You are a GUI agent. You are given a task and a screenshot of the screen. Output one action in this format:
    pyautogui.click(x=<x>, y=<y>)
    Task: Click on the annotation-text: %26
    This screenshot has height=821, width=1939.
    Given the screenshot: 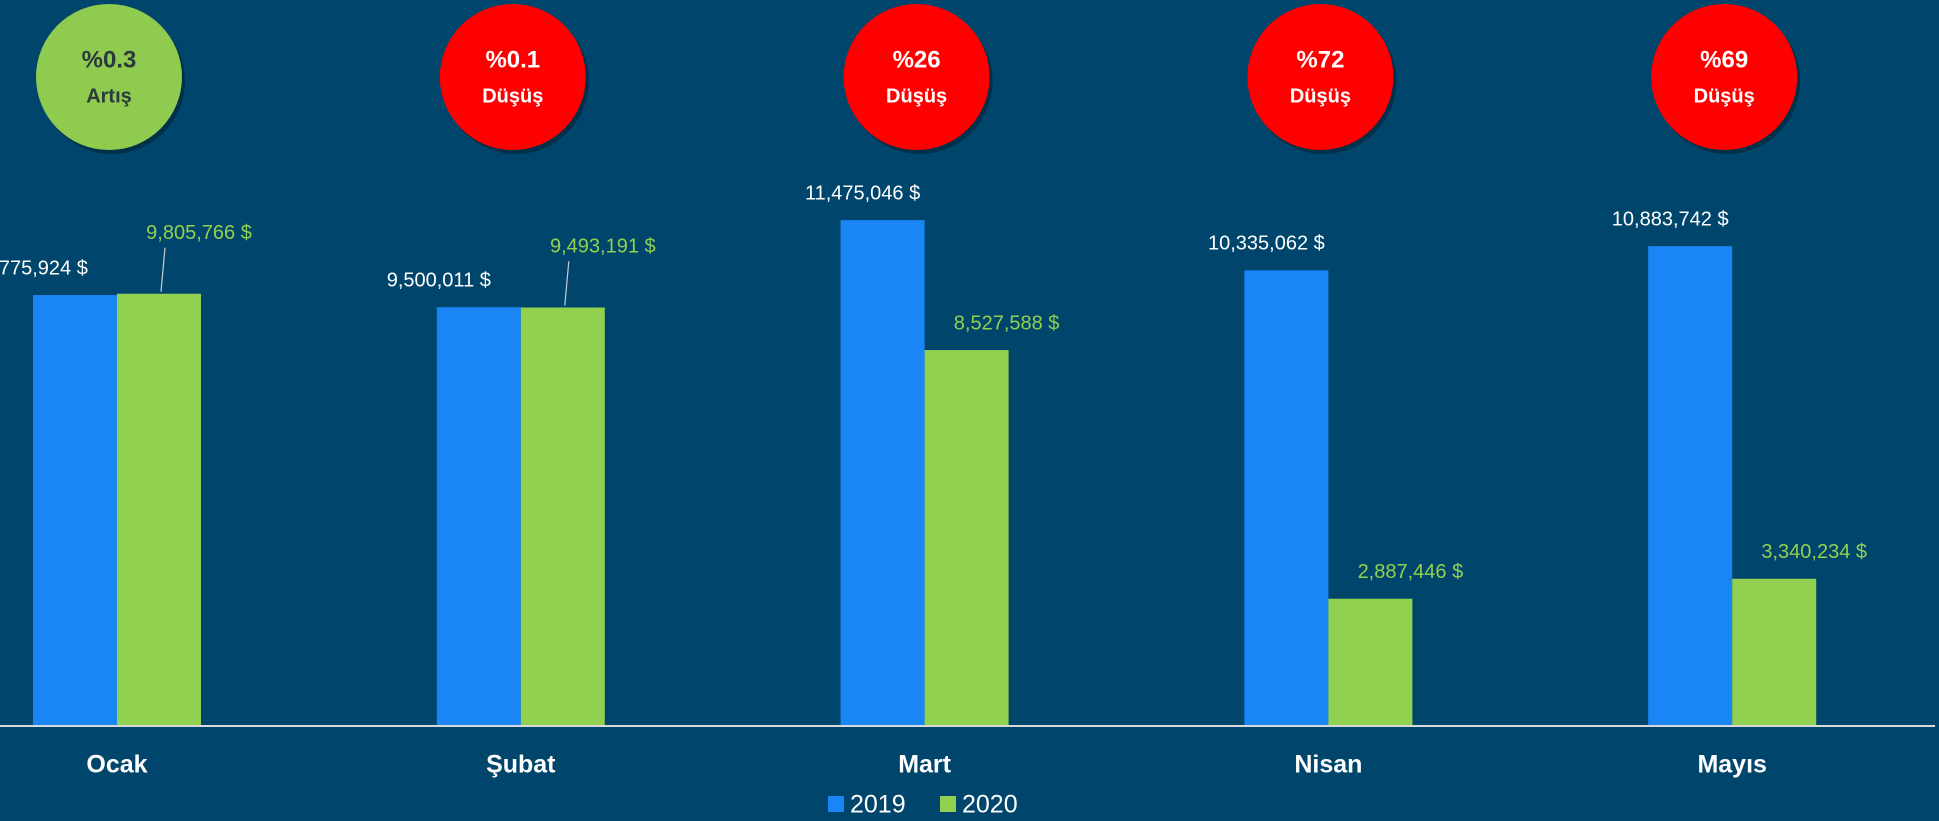 What is the action you would take?
    pyautogui.click(x=917, y=59)
    